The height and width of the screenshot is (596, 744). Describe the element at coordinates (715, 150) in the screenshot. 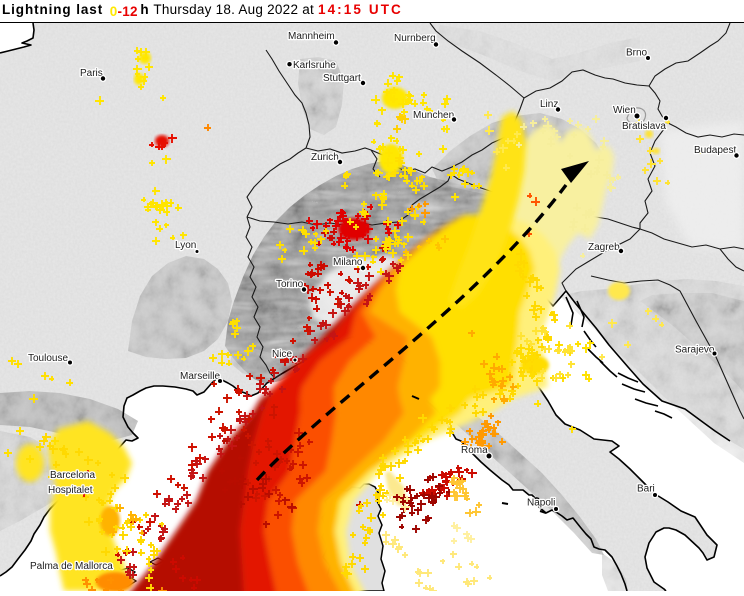

I see `svg-text: Budapest` at that location.